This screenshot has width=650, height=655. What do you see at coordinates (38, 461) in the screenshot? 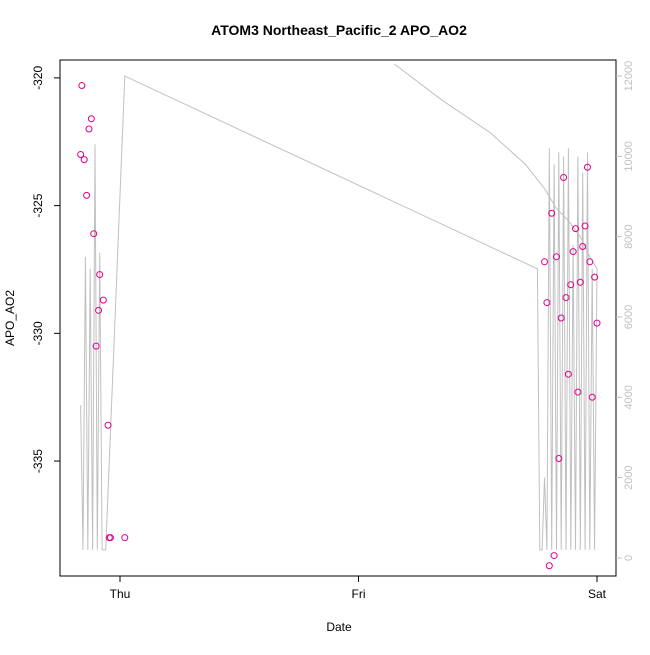
I see `y-tick-label: -335` at bounding box center [38, 461].